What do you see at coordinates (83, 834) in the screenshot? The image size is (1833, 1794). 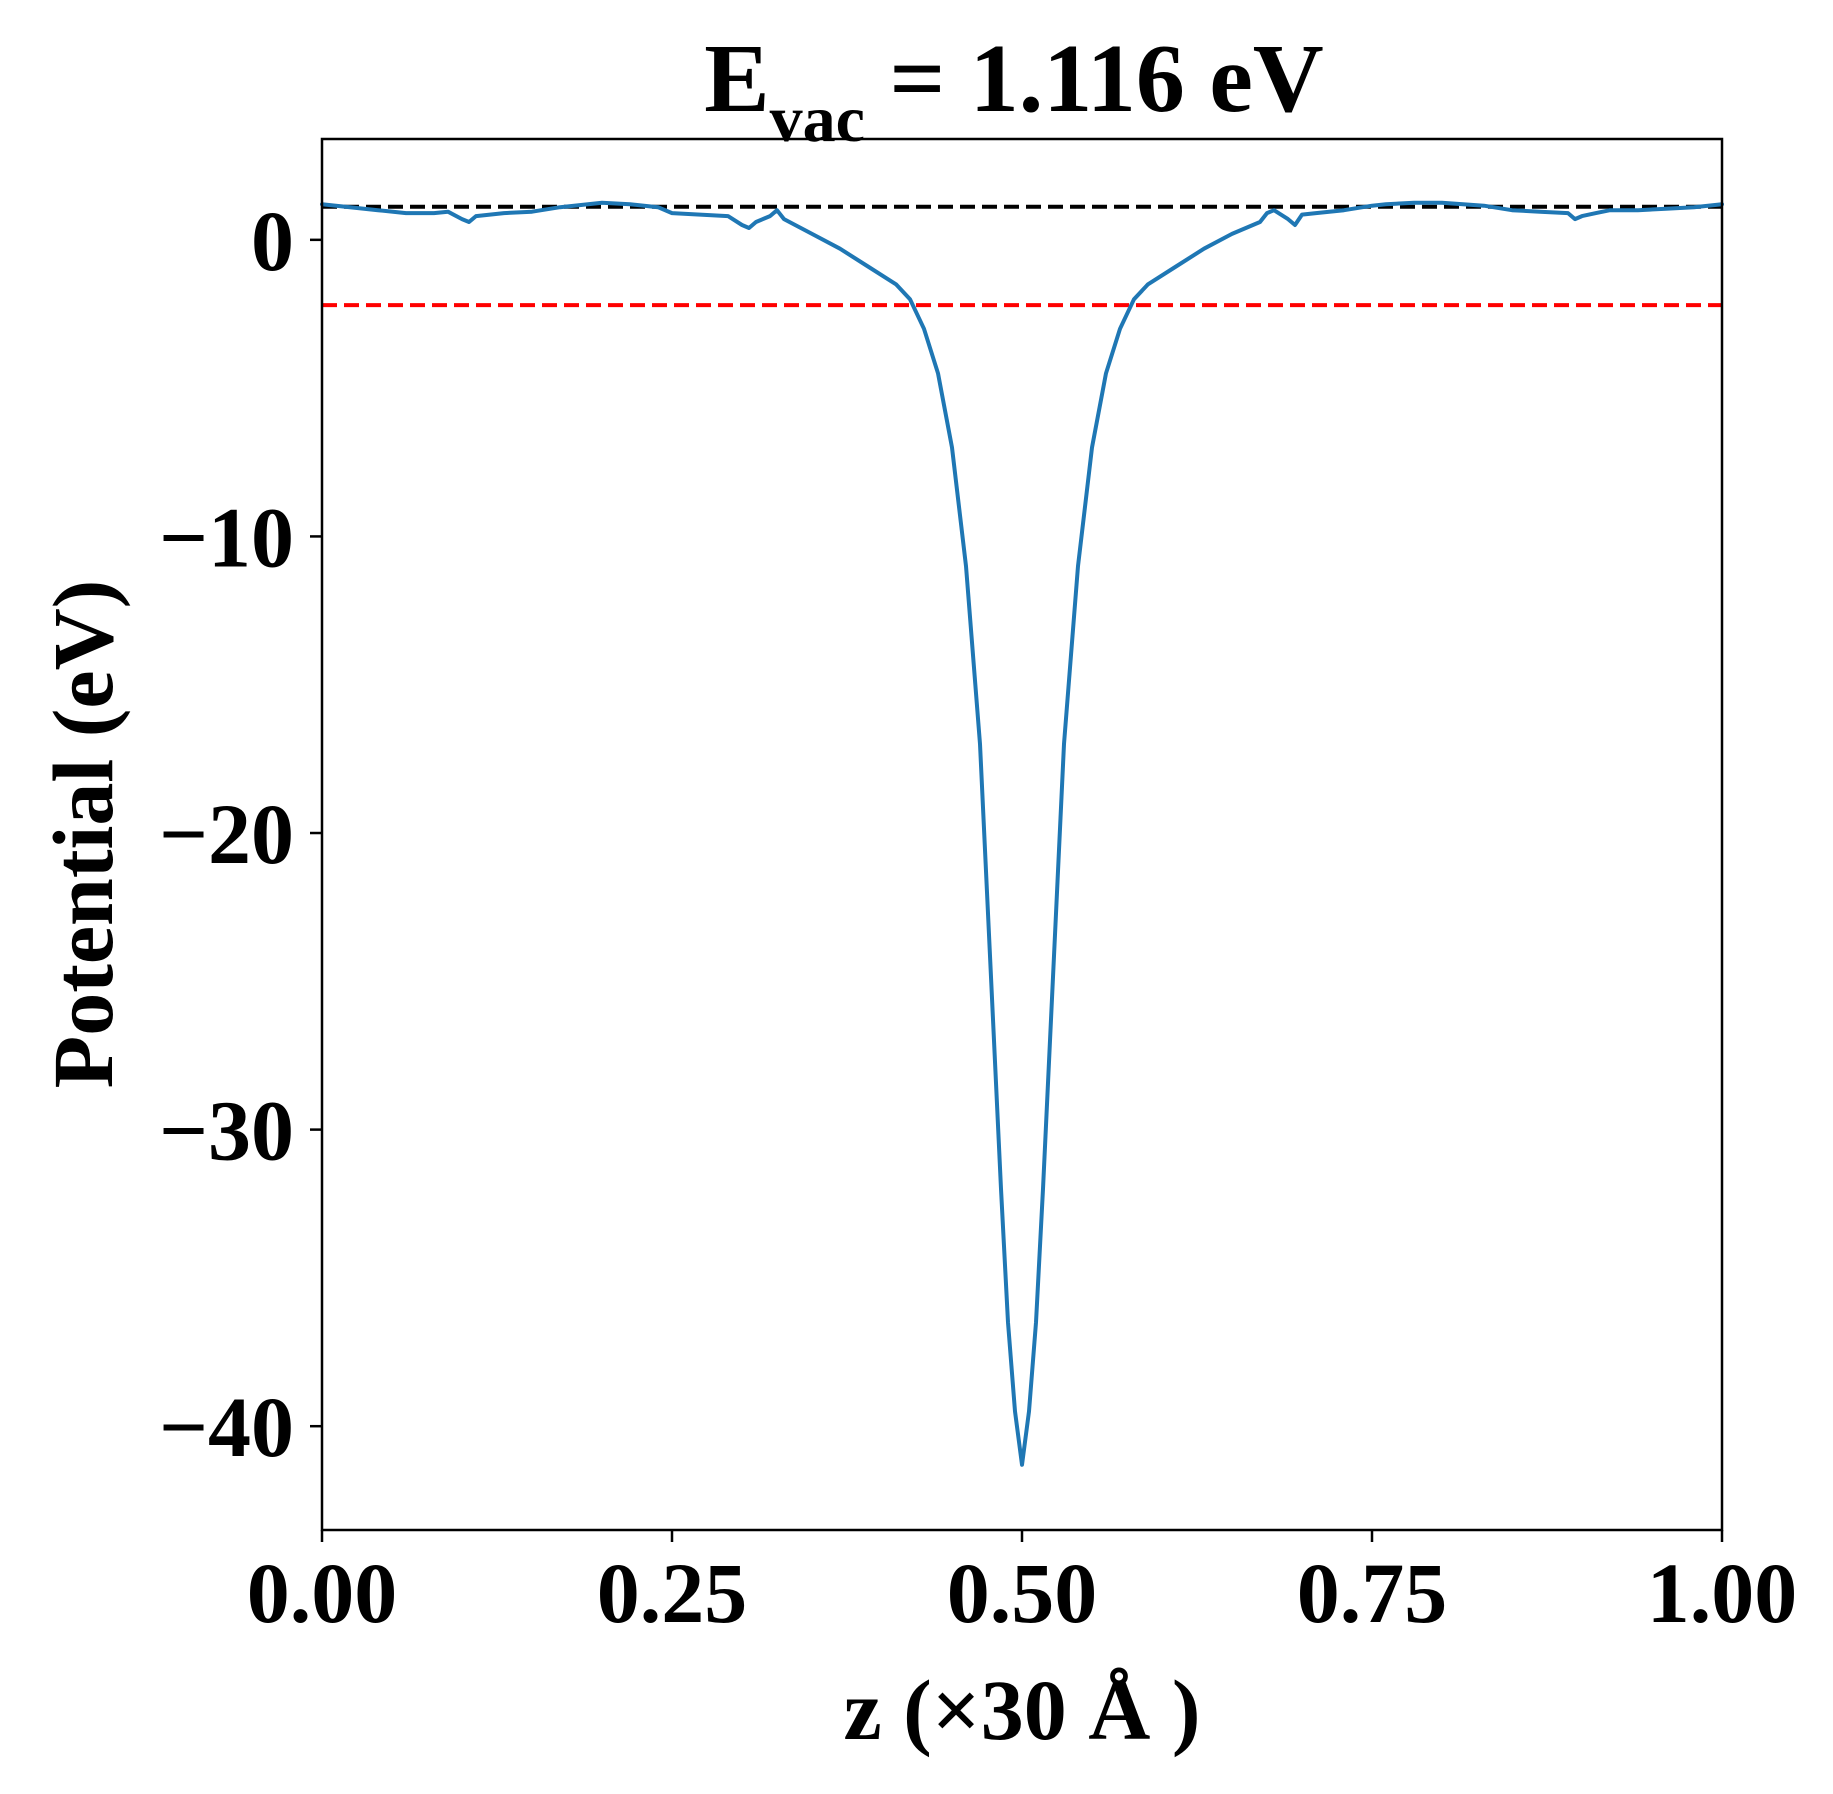 I see `y-axis-label: Potential (eV)` at bounding box center [83, 834].